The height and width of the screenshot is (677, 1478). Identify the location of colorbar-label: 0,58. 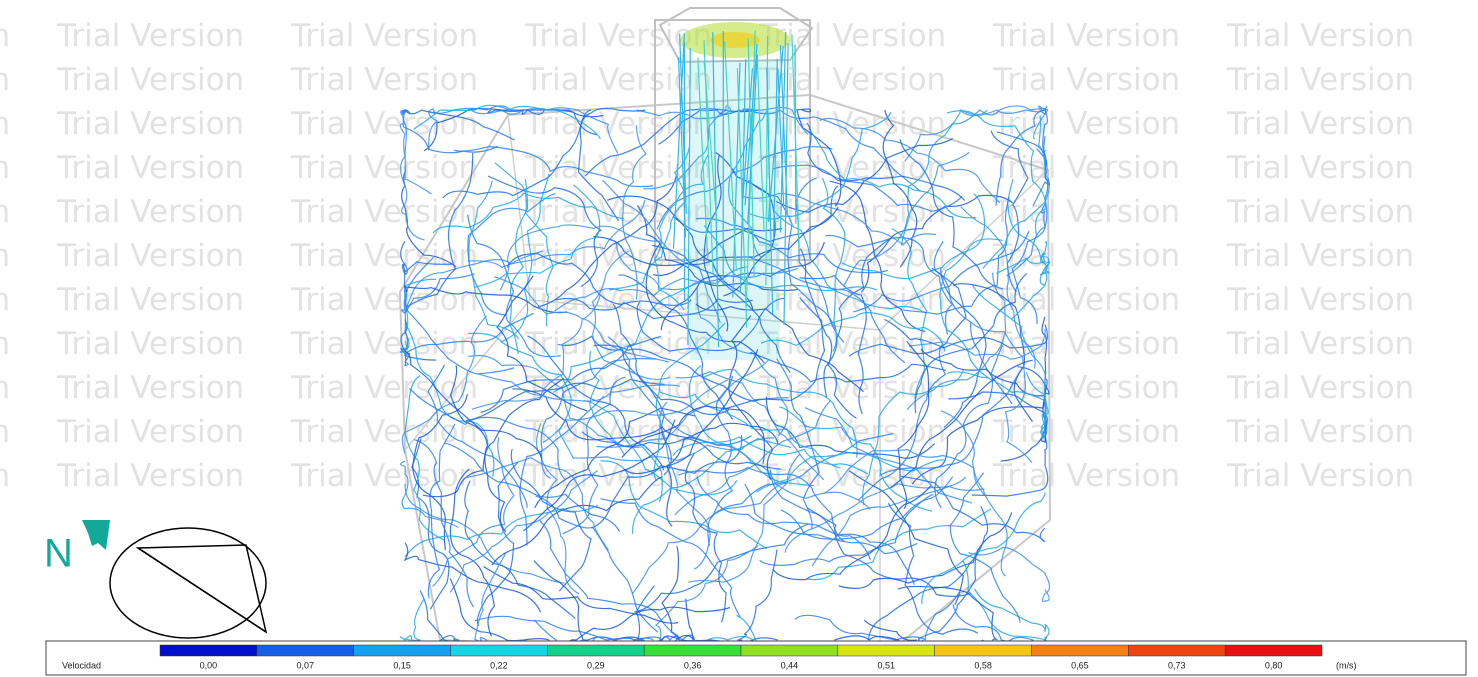
(983, 665).